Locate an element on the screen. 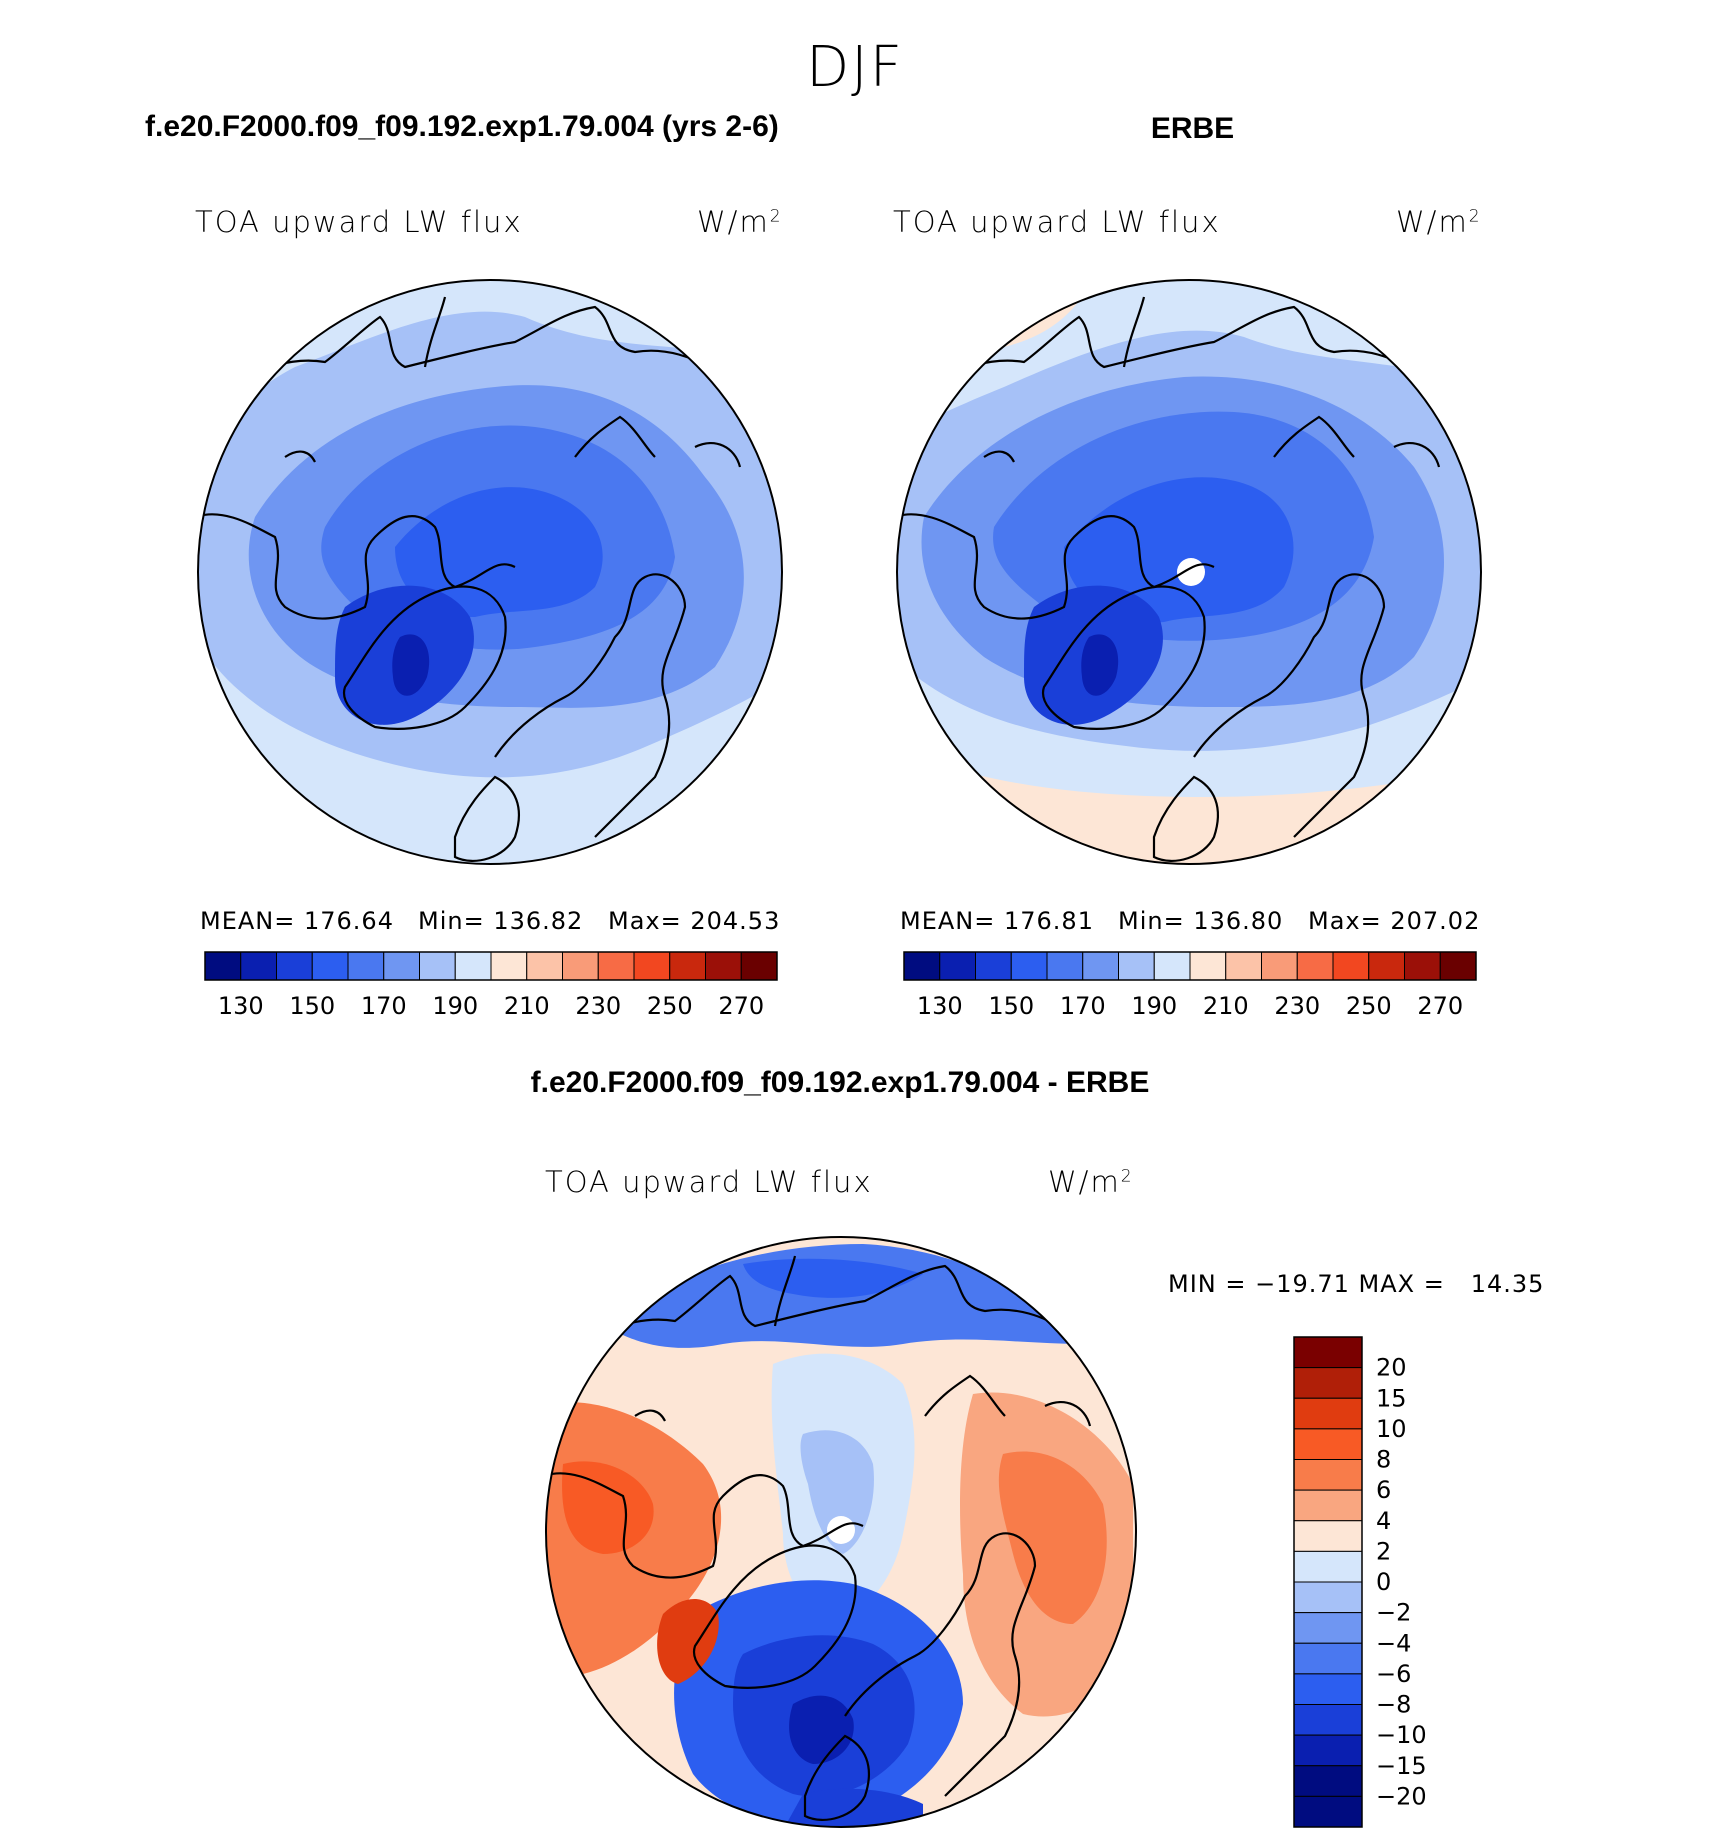 This screenshot has width=1710, height=1840. diff-colorbar-tick-label: −8 is located at coordinates (1393, 1705).